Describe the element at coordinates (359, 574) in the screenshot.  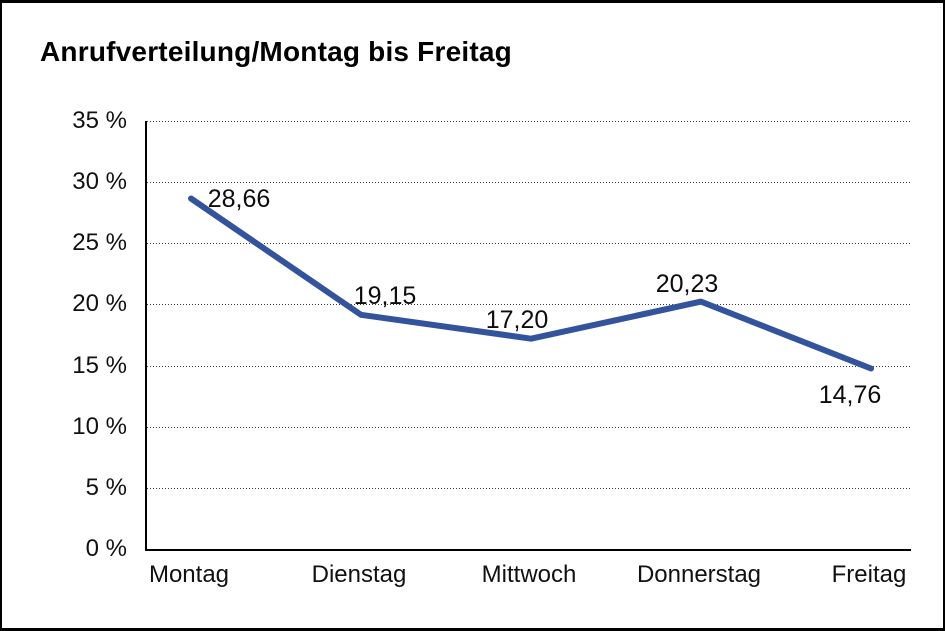
I see `x-axis-tick-label: Dienstag` at that location.